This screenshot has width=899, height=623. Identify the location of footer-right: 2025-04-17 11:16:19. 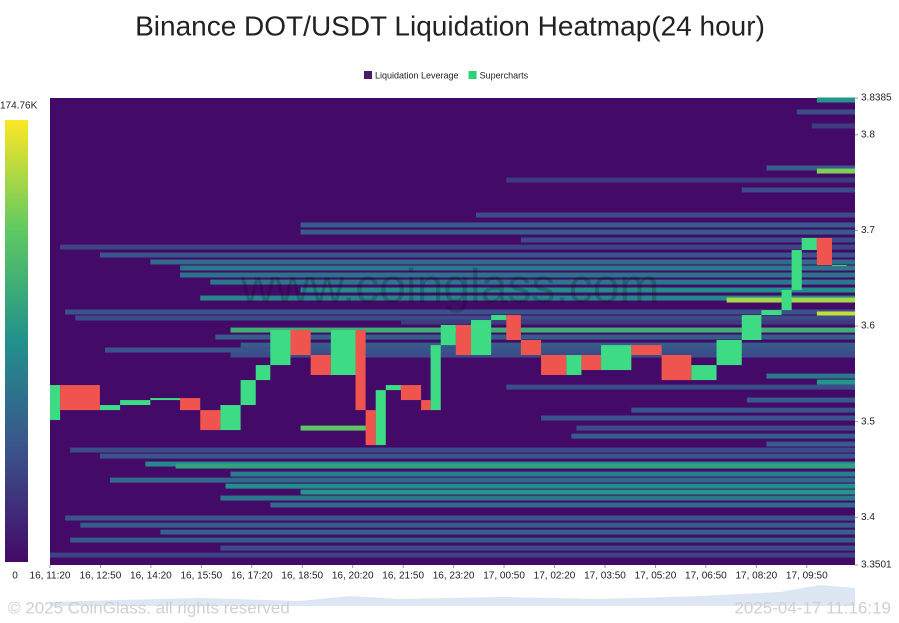
(812, 607).